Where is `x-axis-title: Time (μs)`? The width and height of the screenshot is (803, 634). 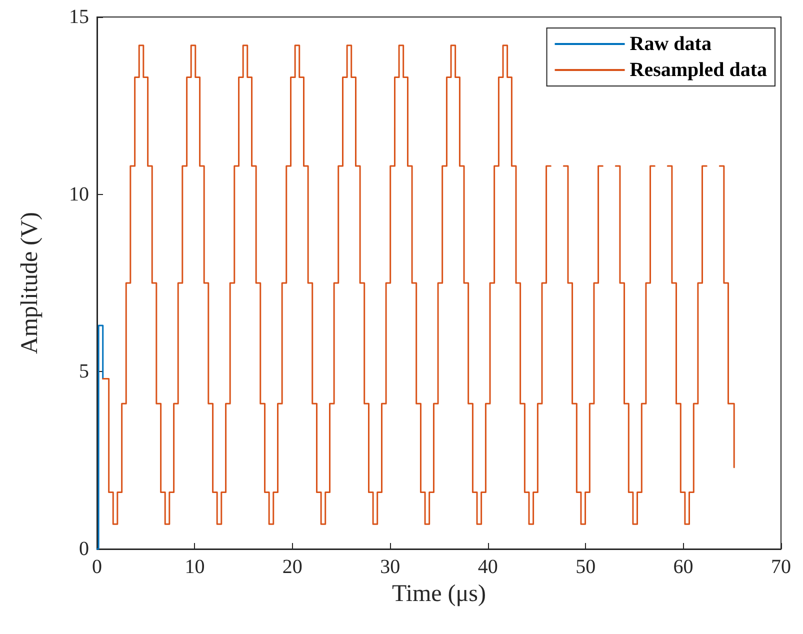
x-axis-title: Time (μs) is located at coordinates (439, 593).